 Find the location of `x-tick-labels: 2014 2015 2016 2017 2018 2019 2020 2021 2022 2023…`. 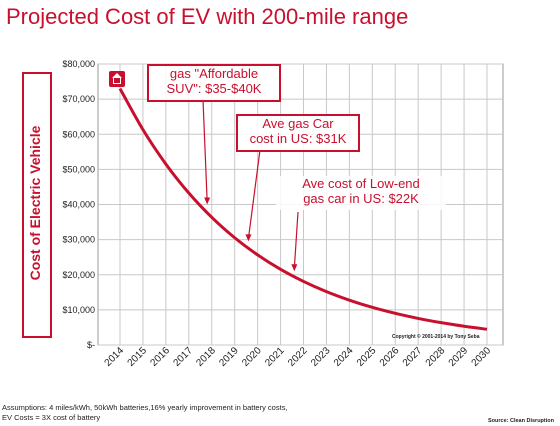

x-tick-labels: 2014 2015 2016 2017 2018 2019 2020 2021 2022 2023… is located at coordinates (298, 357).